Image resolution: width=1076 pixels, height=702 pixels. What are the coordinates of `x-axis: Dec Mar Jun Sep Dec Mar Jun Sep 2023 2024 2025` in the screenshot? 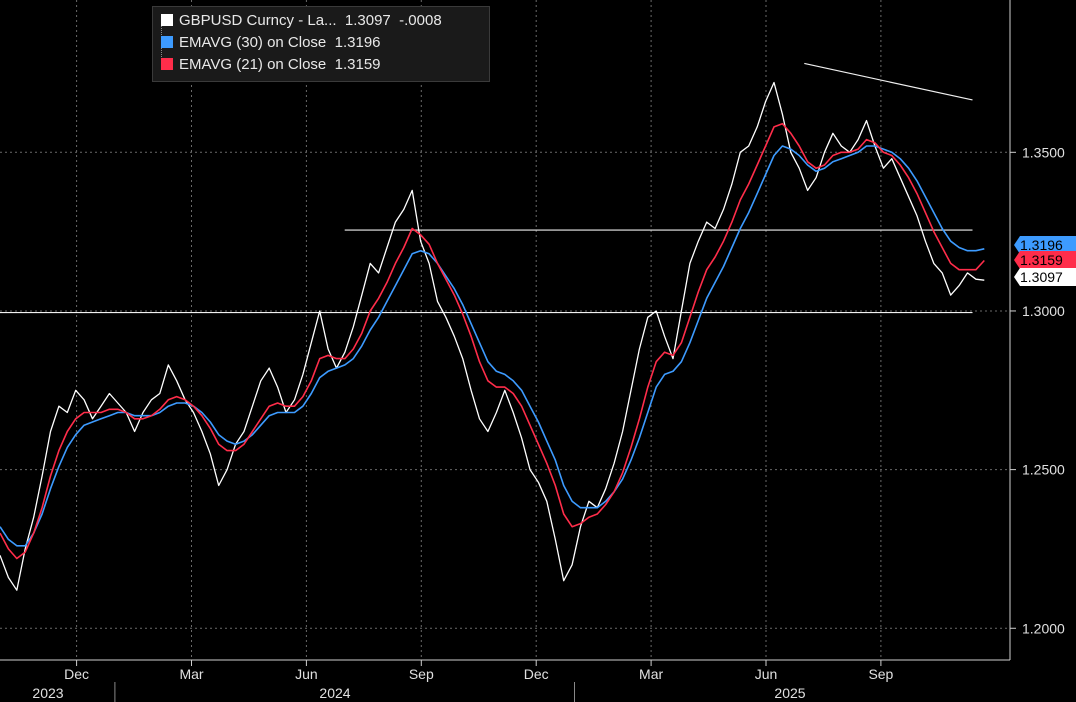 It's located at (505, 680).